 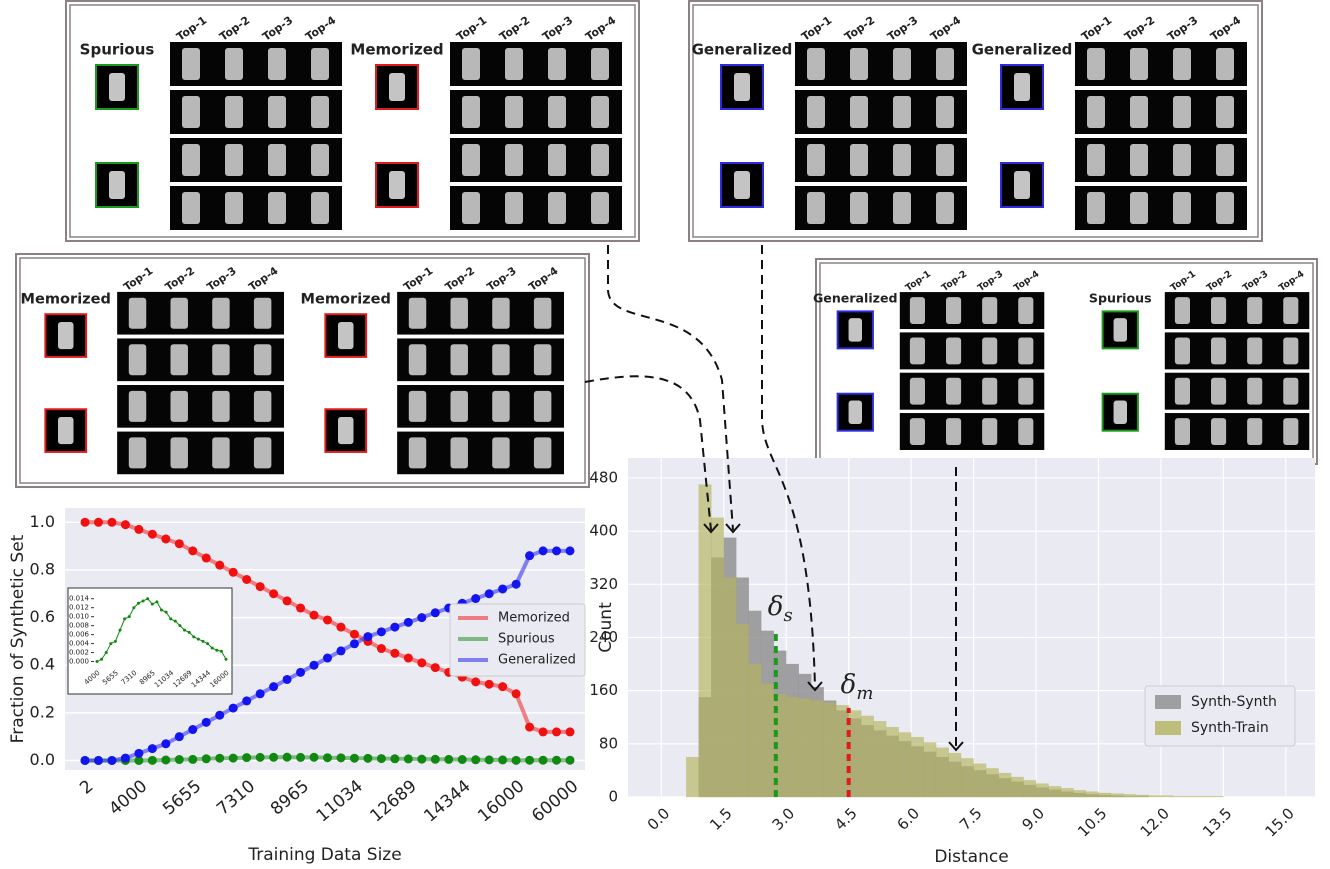 What do you see at coordinates (79, 599) in the screenshot?
I see `y-tick-label: 0.014` at bounding box center [79, 599].